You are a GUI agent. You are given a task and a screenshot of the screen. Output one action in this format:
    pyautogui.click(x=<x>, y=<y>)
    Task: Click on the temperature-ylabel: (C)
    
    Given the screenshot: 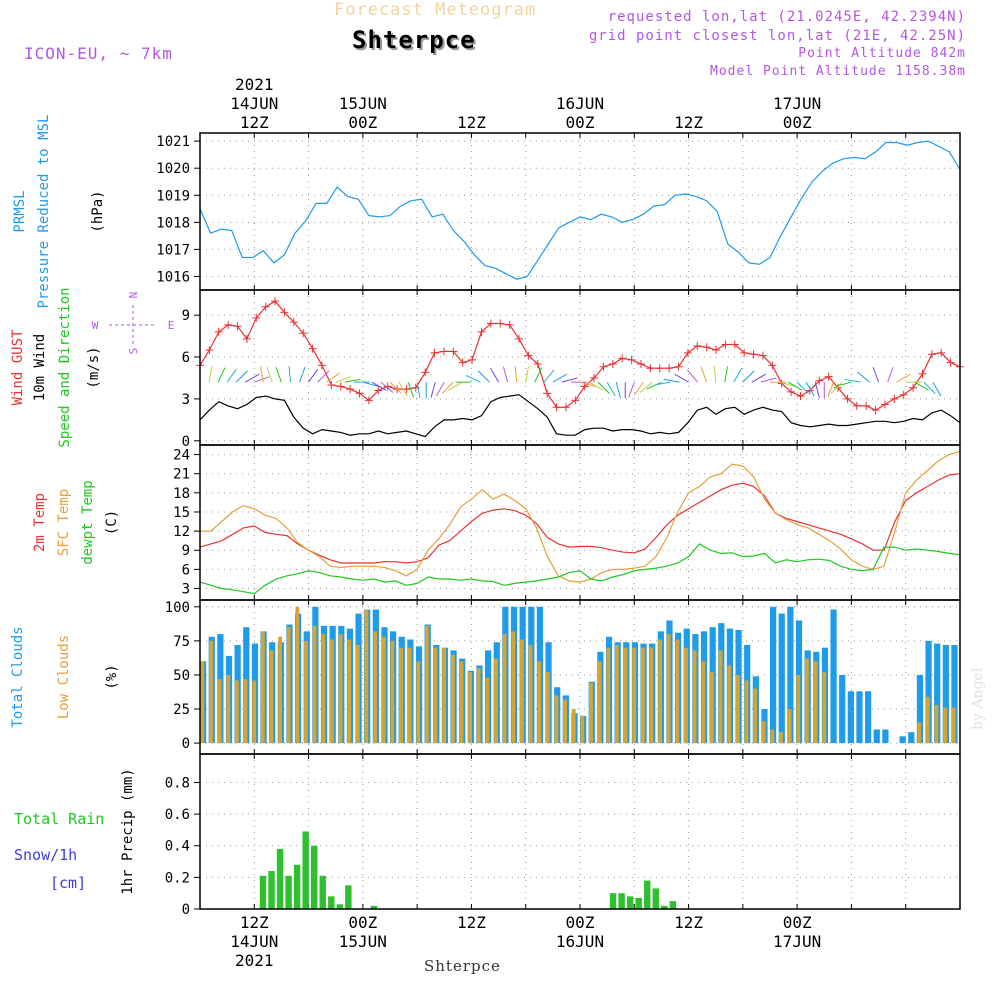 What is the action you would take?
    pyautogui.click(x=112, y=522)
    